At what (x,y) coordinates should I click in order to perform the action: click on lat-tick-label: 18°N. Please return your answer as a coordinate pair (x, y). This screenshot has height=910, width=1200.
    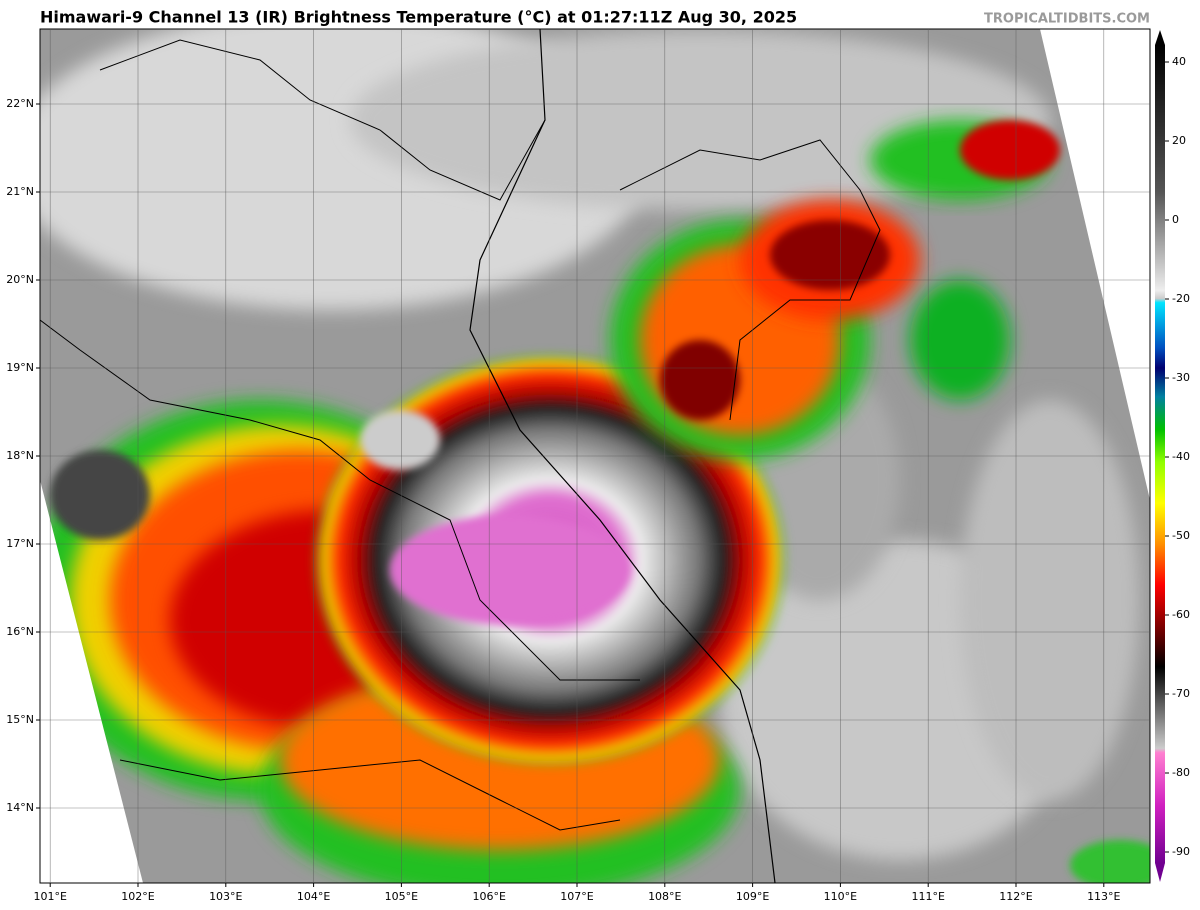
    Looking at the image, I should click on (20, 455).